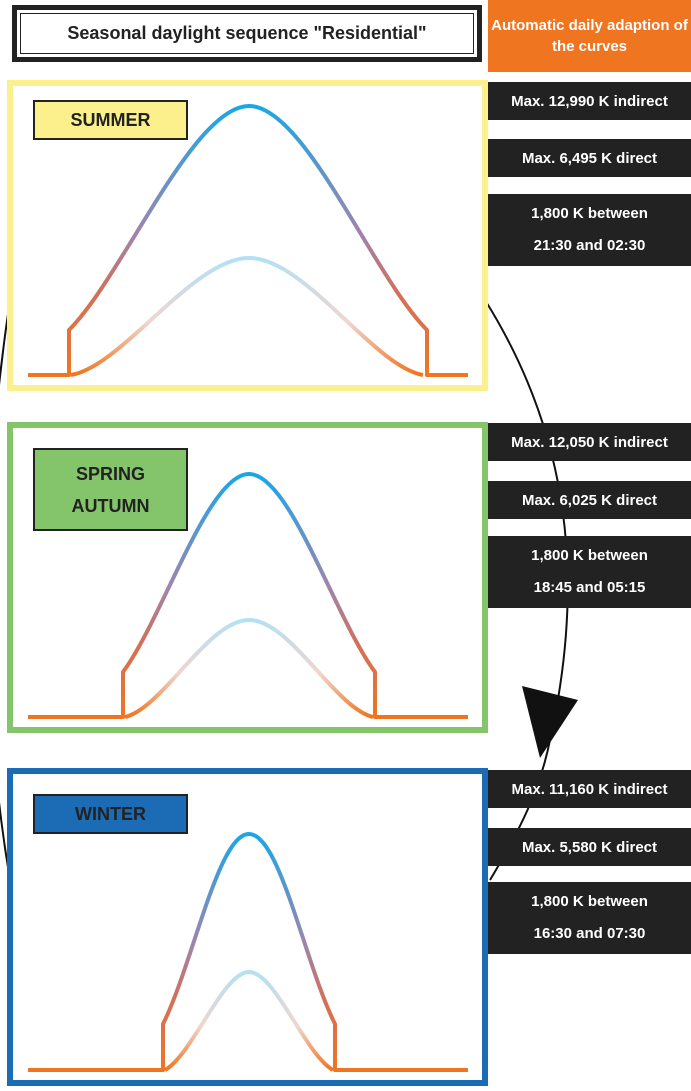  Describe the element at coordinates (249, 1020) in the screenshot. I see `winter-direct-curve` at that location.